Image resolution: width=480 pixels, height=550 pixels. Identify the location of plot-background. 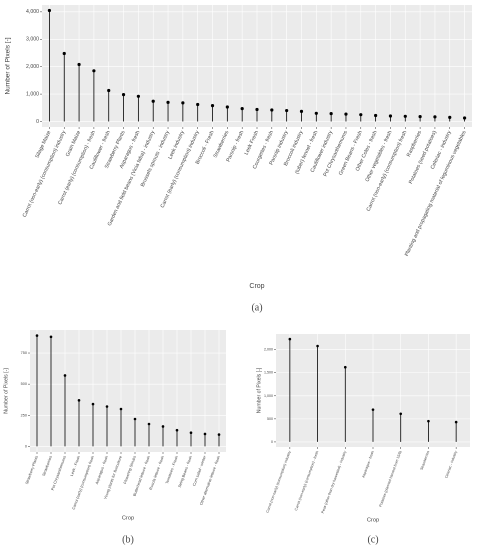
(128, 391).